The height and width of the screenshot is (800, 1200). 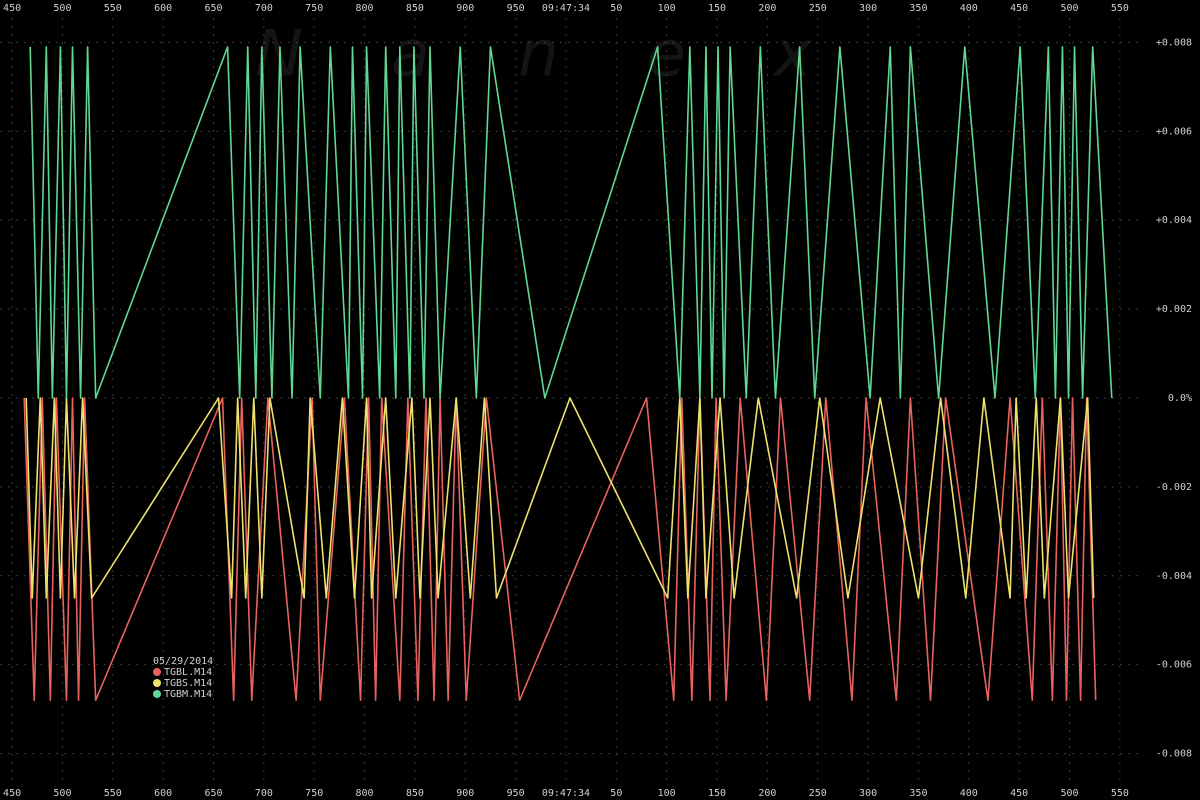 What do you see at coordinates (1180, 398) in the screenshot?
I see `y-tick-label: 0.0%` at bounding box center [1180, 398].